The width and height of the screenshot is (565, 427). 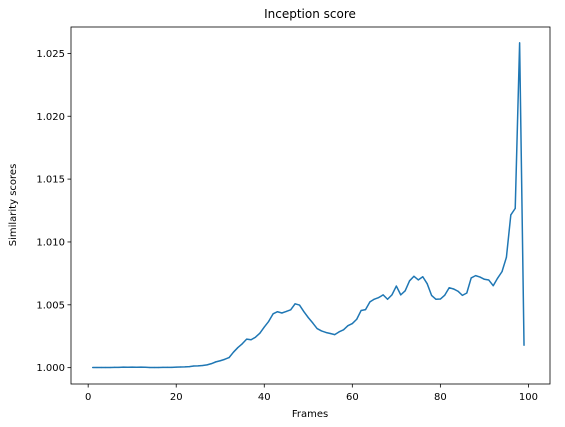 What do you see at coordinates (53, 211) in the screenshot?
I see `y-axis: 1.000 1.005 1.010 1.015 1.020 1.025` at bounding box center [53, 211].